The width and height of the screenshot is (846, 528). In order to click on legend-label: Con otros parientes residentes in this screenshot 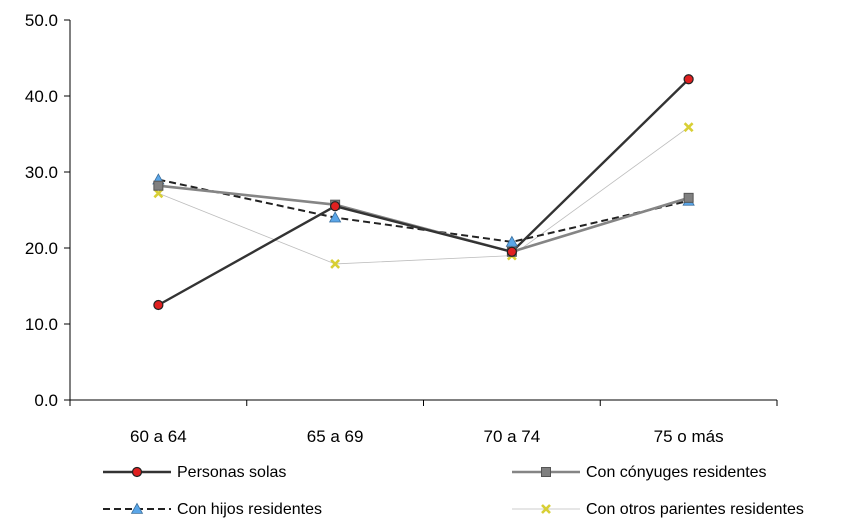, I will do `click(695, 509)`.